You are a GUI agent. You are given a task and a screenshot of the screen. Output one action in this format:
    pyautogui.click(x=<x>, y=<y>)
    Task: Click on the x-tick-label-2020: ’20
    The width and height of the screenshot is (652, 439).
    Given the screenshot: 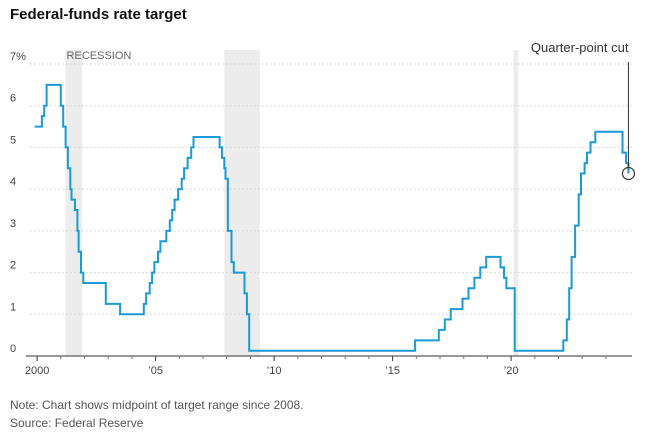 What is the action you would take?
    pyautogui.click(x=511, y=371)
    